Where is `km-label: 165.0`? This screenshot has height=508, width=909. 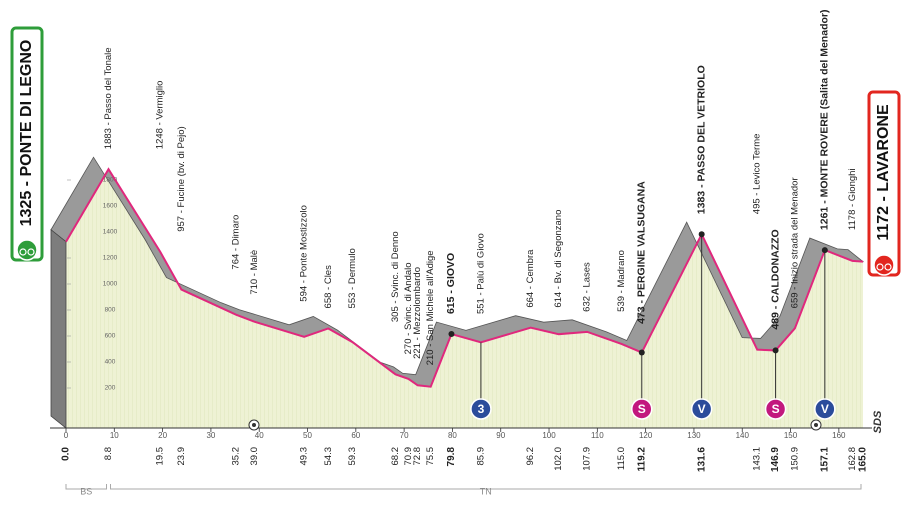
km-label: 165.0 is located at coordinates (863, 459).